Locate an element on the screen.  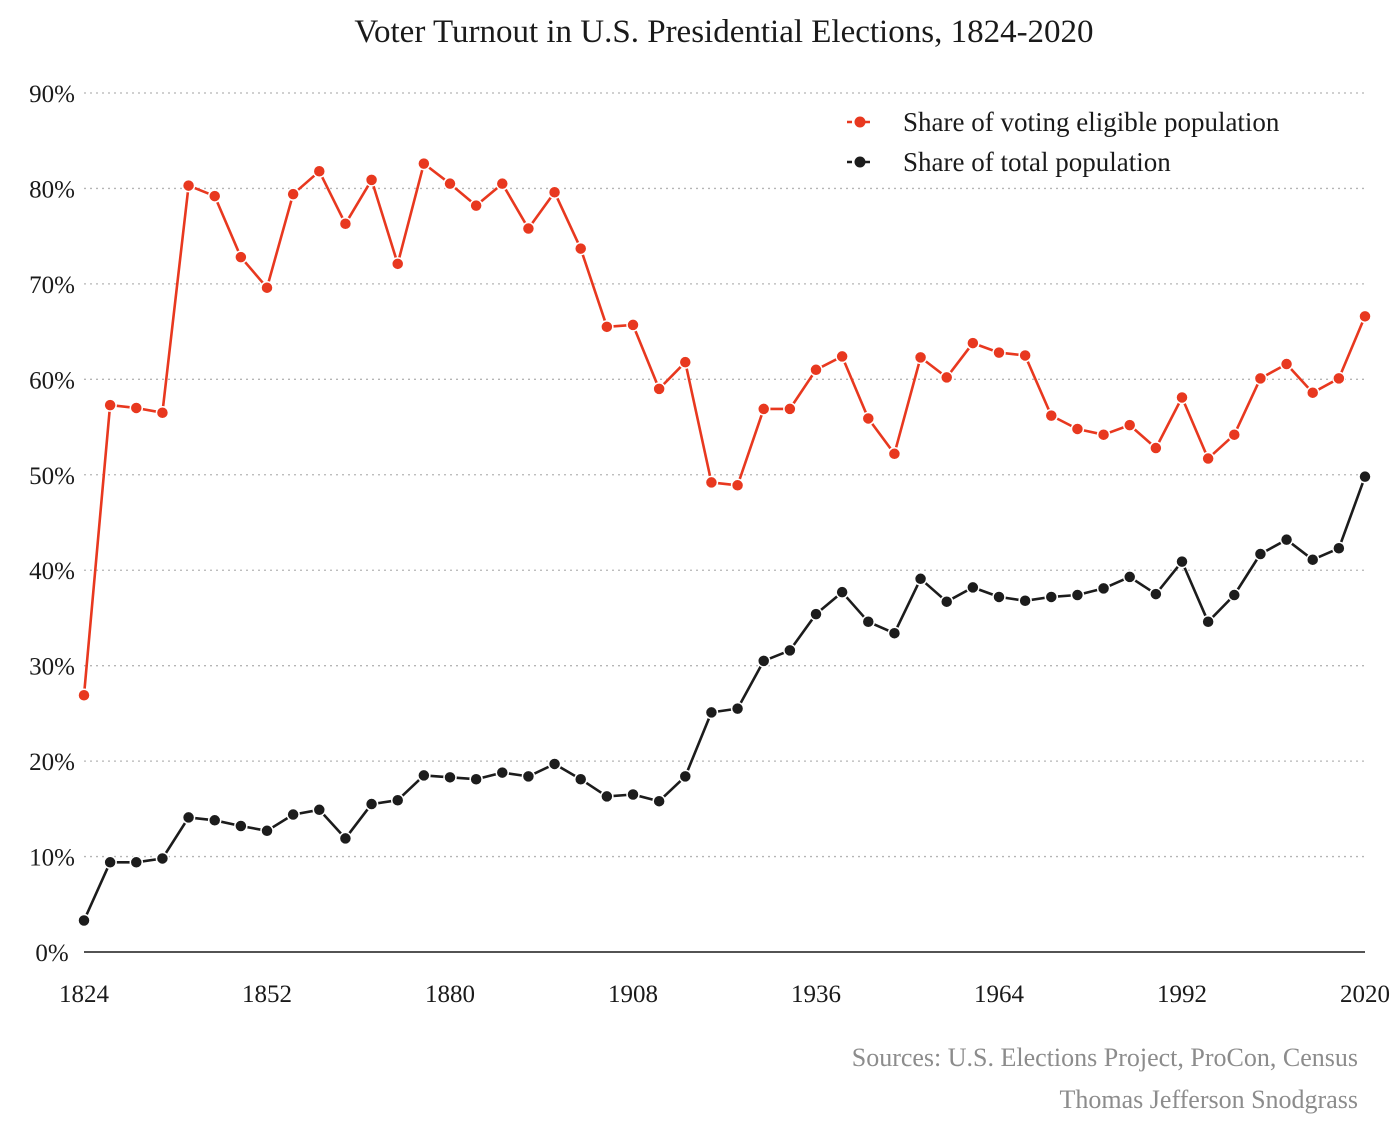
y-tick-label: 30% is located at coordinates (52, 667).